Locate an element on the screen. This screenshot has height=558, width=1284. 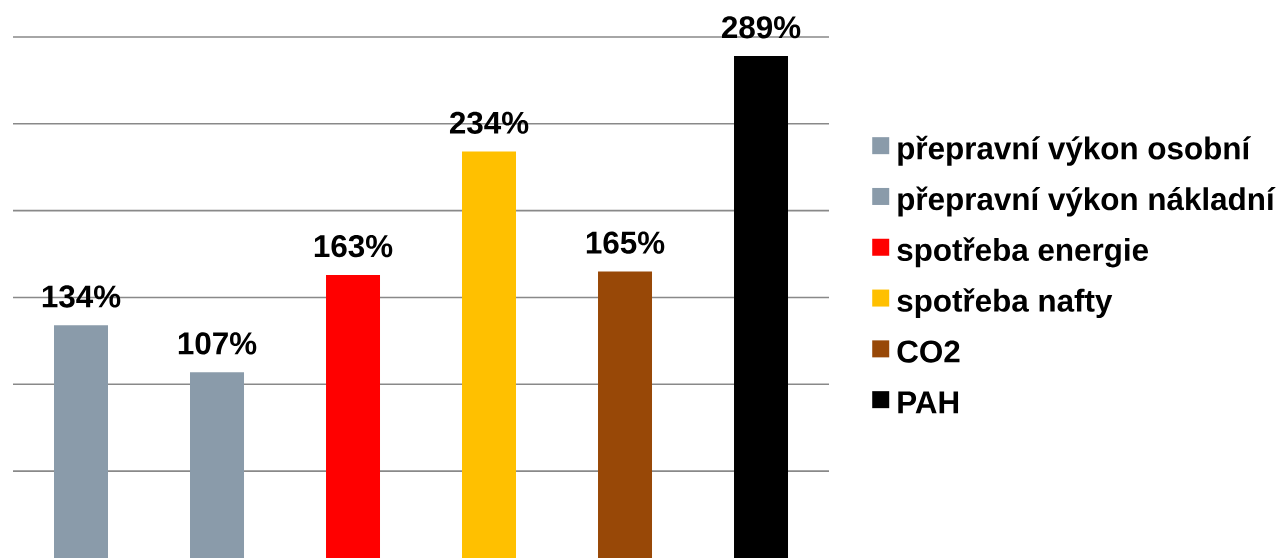
legend-label: CO2 is located at coordinates (928, 351).